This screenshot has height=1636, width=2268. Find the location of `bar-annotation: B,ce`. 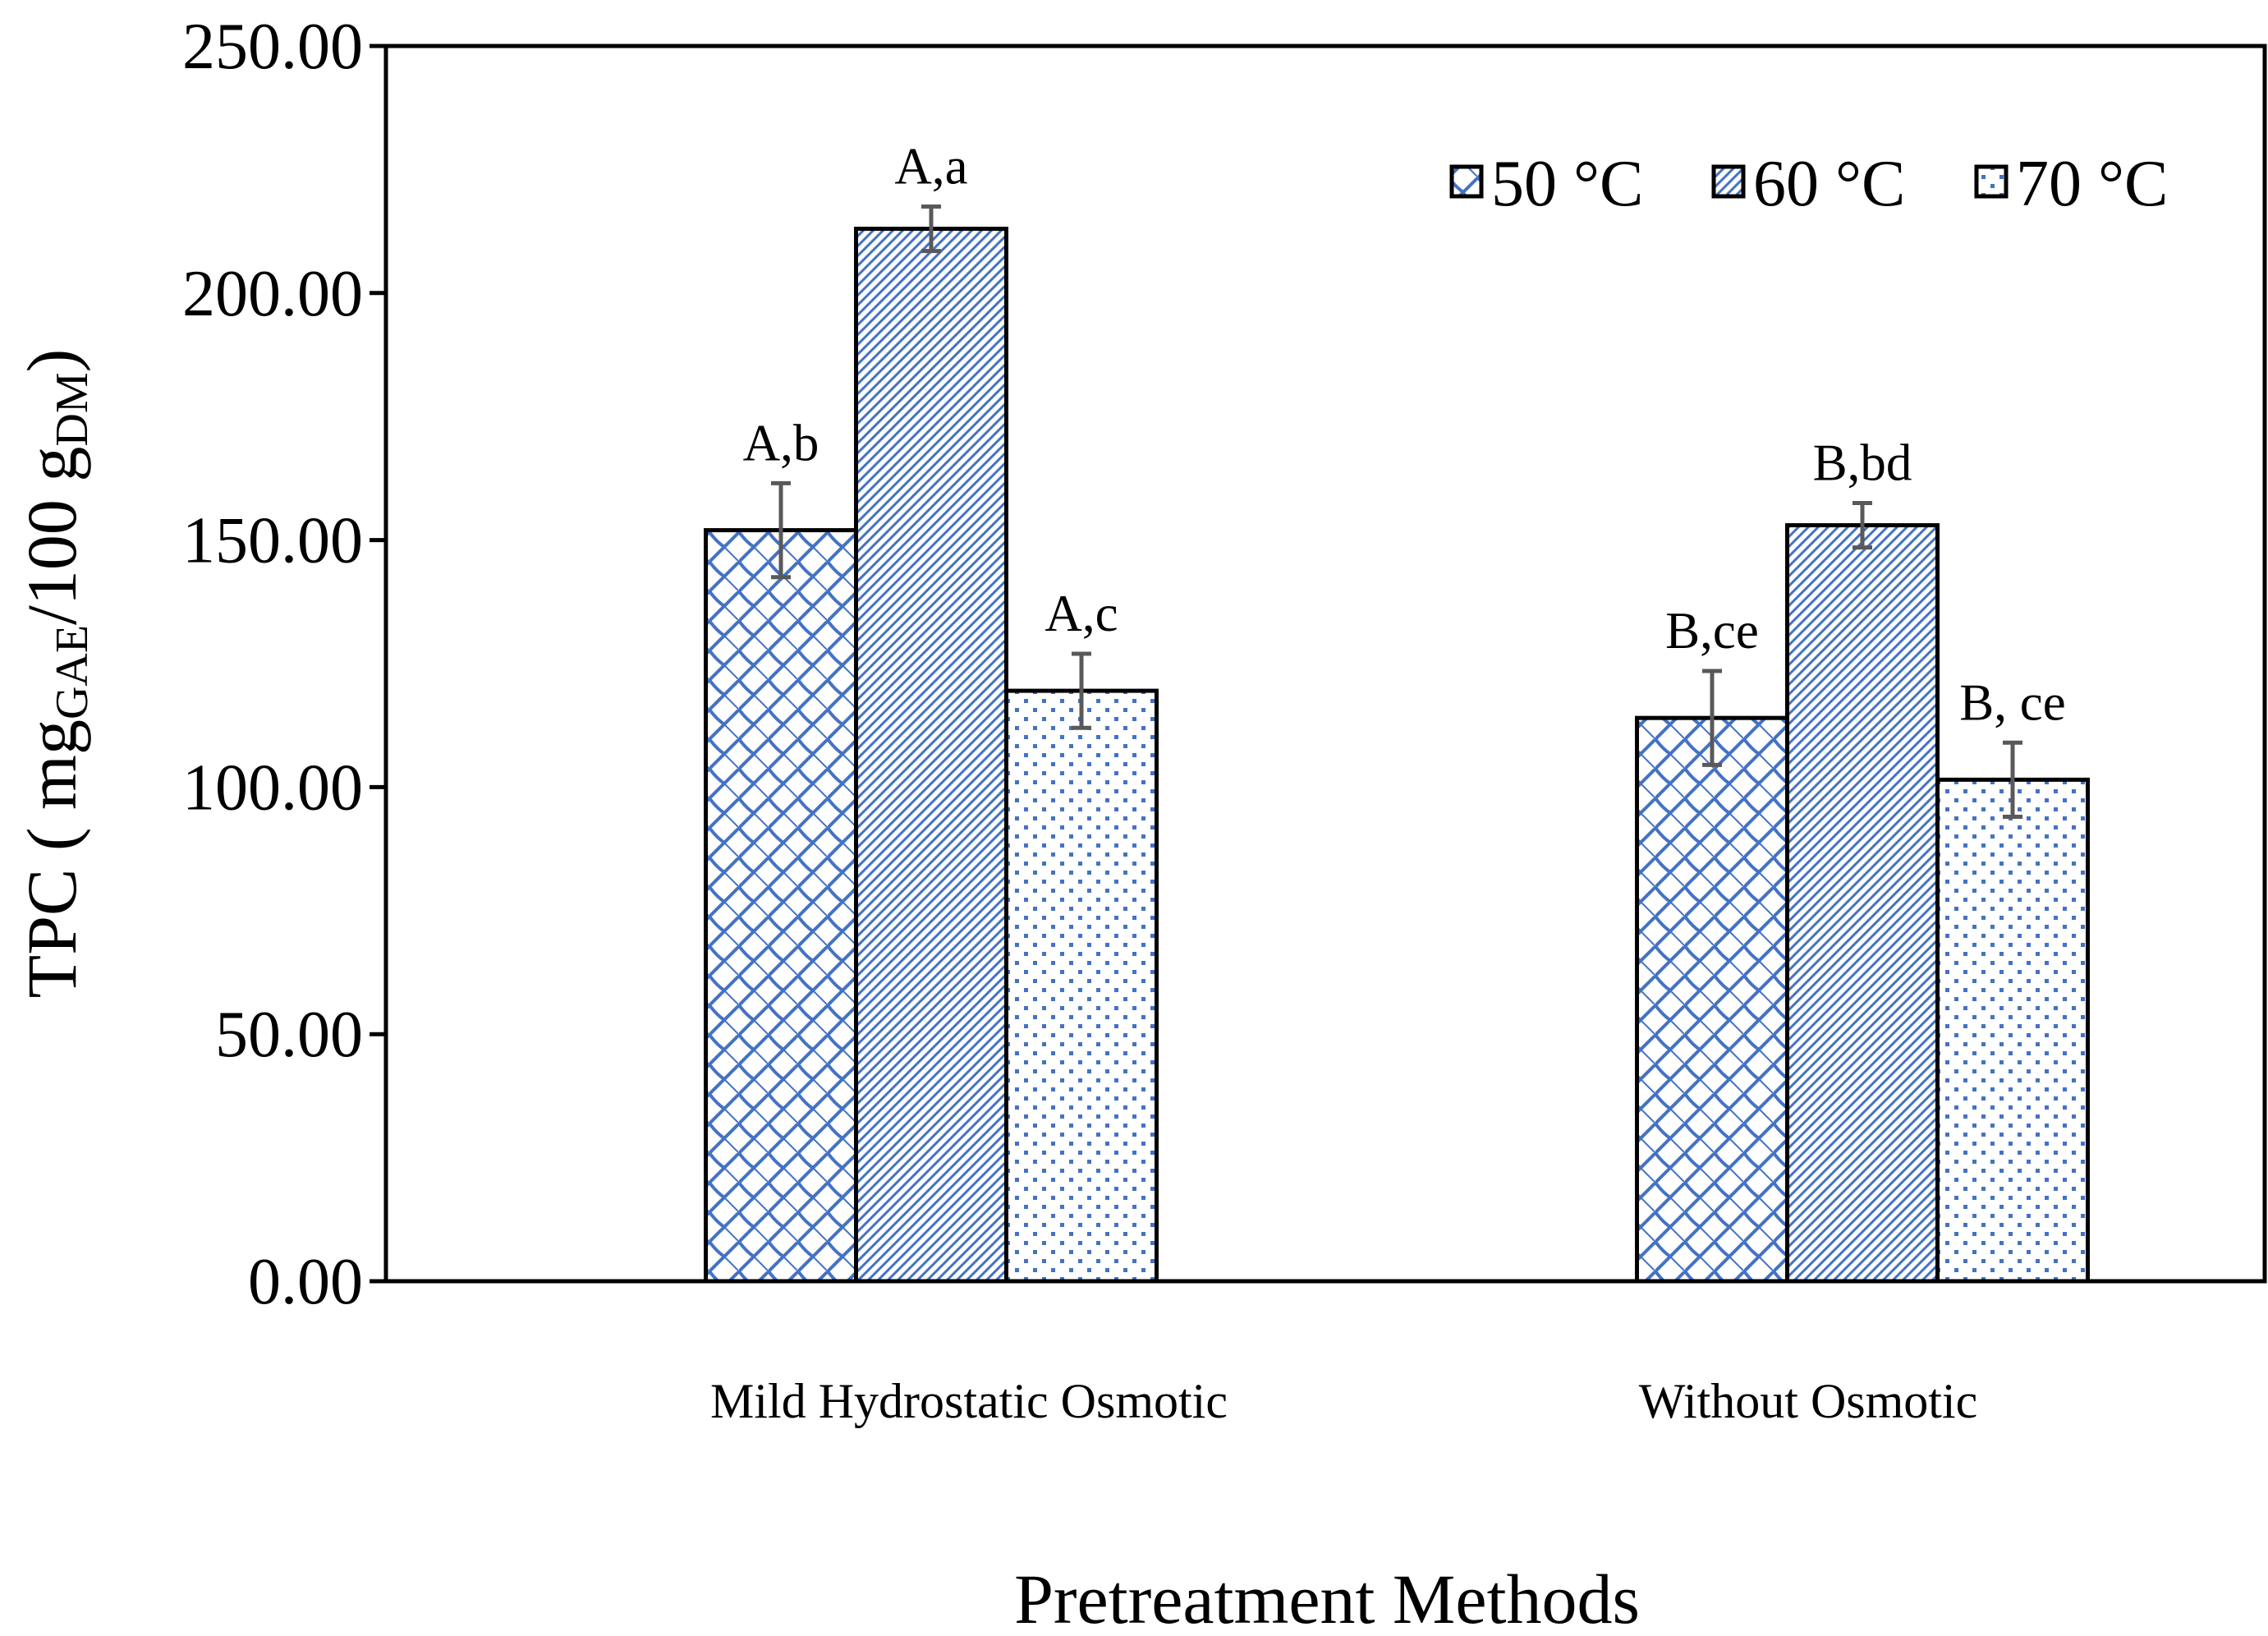

bar-annotation: B,ce is located at coordinates (1712, 630).